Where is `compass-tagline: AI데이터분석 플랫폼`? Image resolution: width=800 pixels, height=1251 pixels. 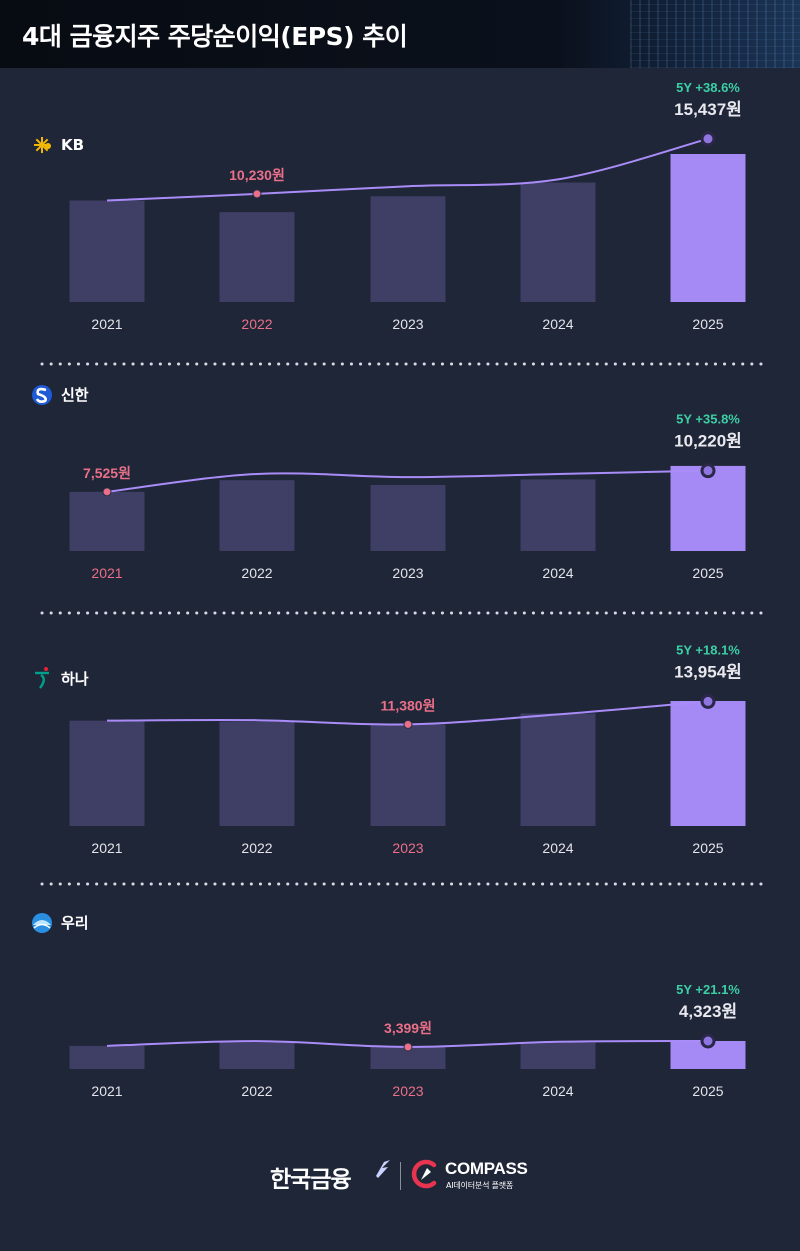 compass-tagline: AI데이터분석 플랫폼 is located at coordinates (480, 1185).